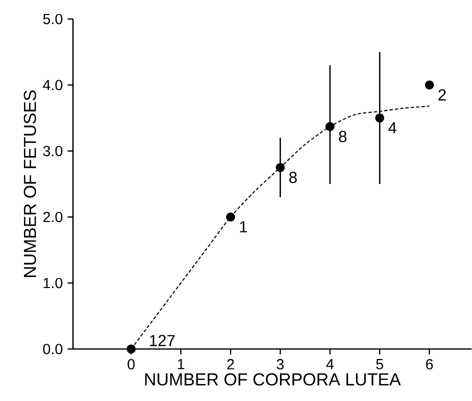 The width and height of the screenshot is (472, 401). What do you see at coordinates (330, 364) in the screenshot?
I see `x-tick-label: 4` at bounding box center [330, 364].